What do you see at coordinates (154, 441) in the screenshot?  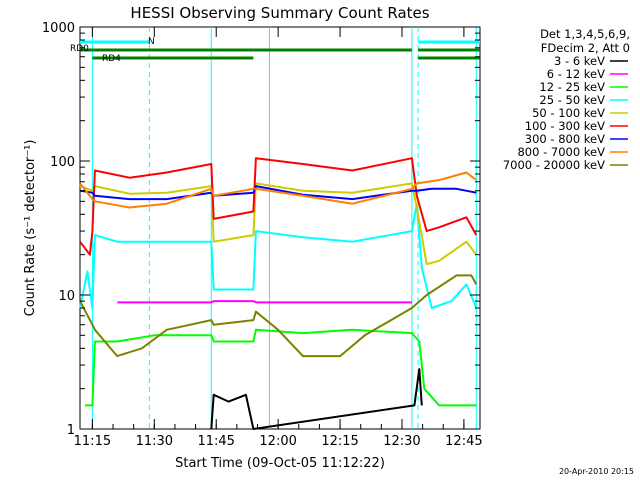 I see `x-tick-label-1: 11:30` at bounding box center [154, 441].